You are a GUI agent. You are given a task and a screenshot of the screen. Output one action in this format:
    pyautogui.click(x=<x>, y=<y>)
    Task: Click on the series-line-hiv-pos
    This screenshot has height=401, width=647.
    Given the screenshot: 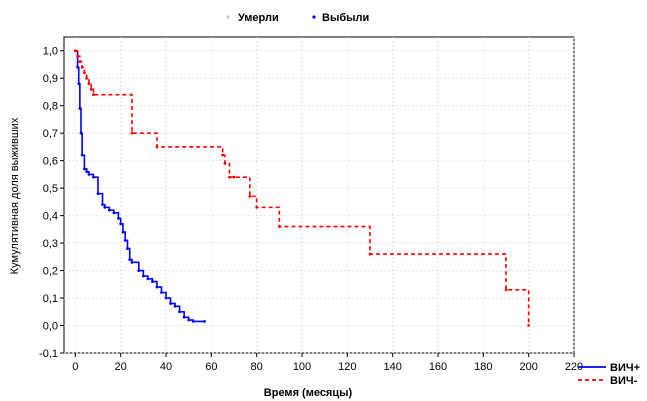 What is the action you would take?
    pyautogui.click(x=140, y=186)
    